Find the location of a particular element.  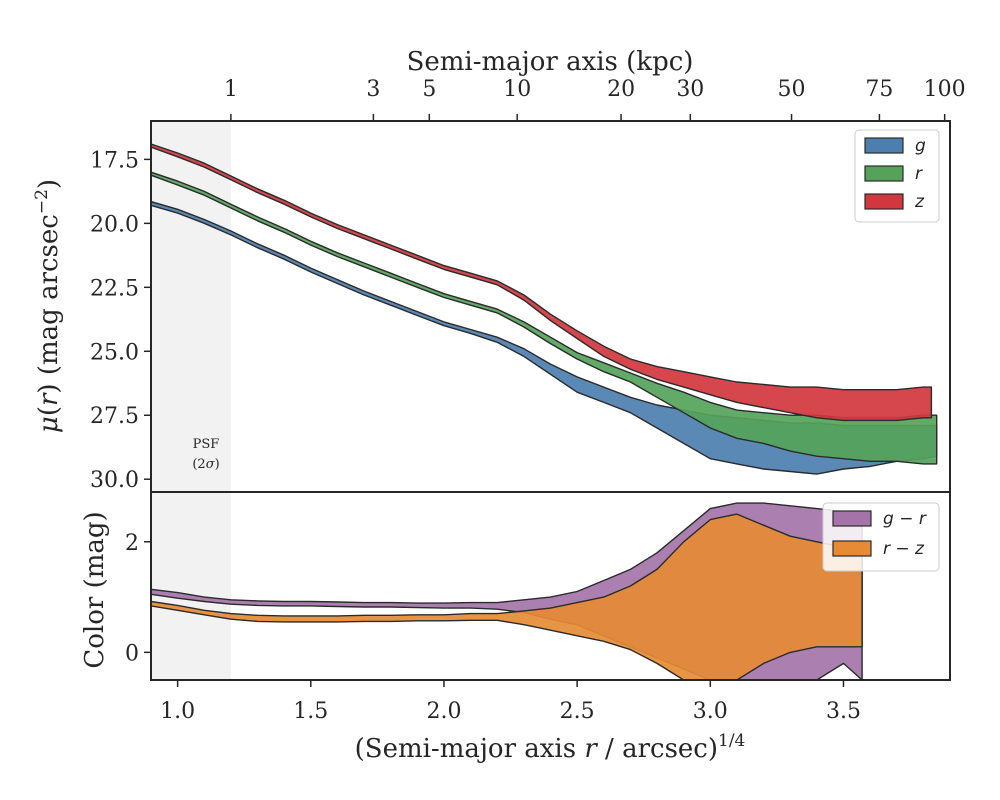

x-tick-label: 2.0 is located at coordinates (443, 711).